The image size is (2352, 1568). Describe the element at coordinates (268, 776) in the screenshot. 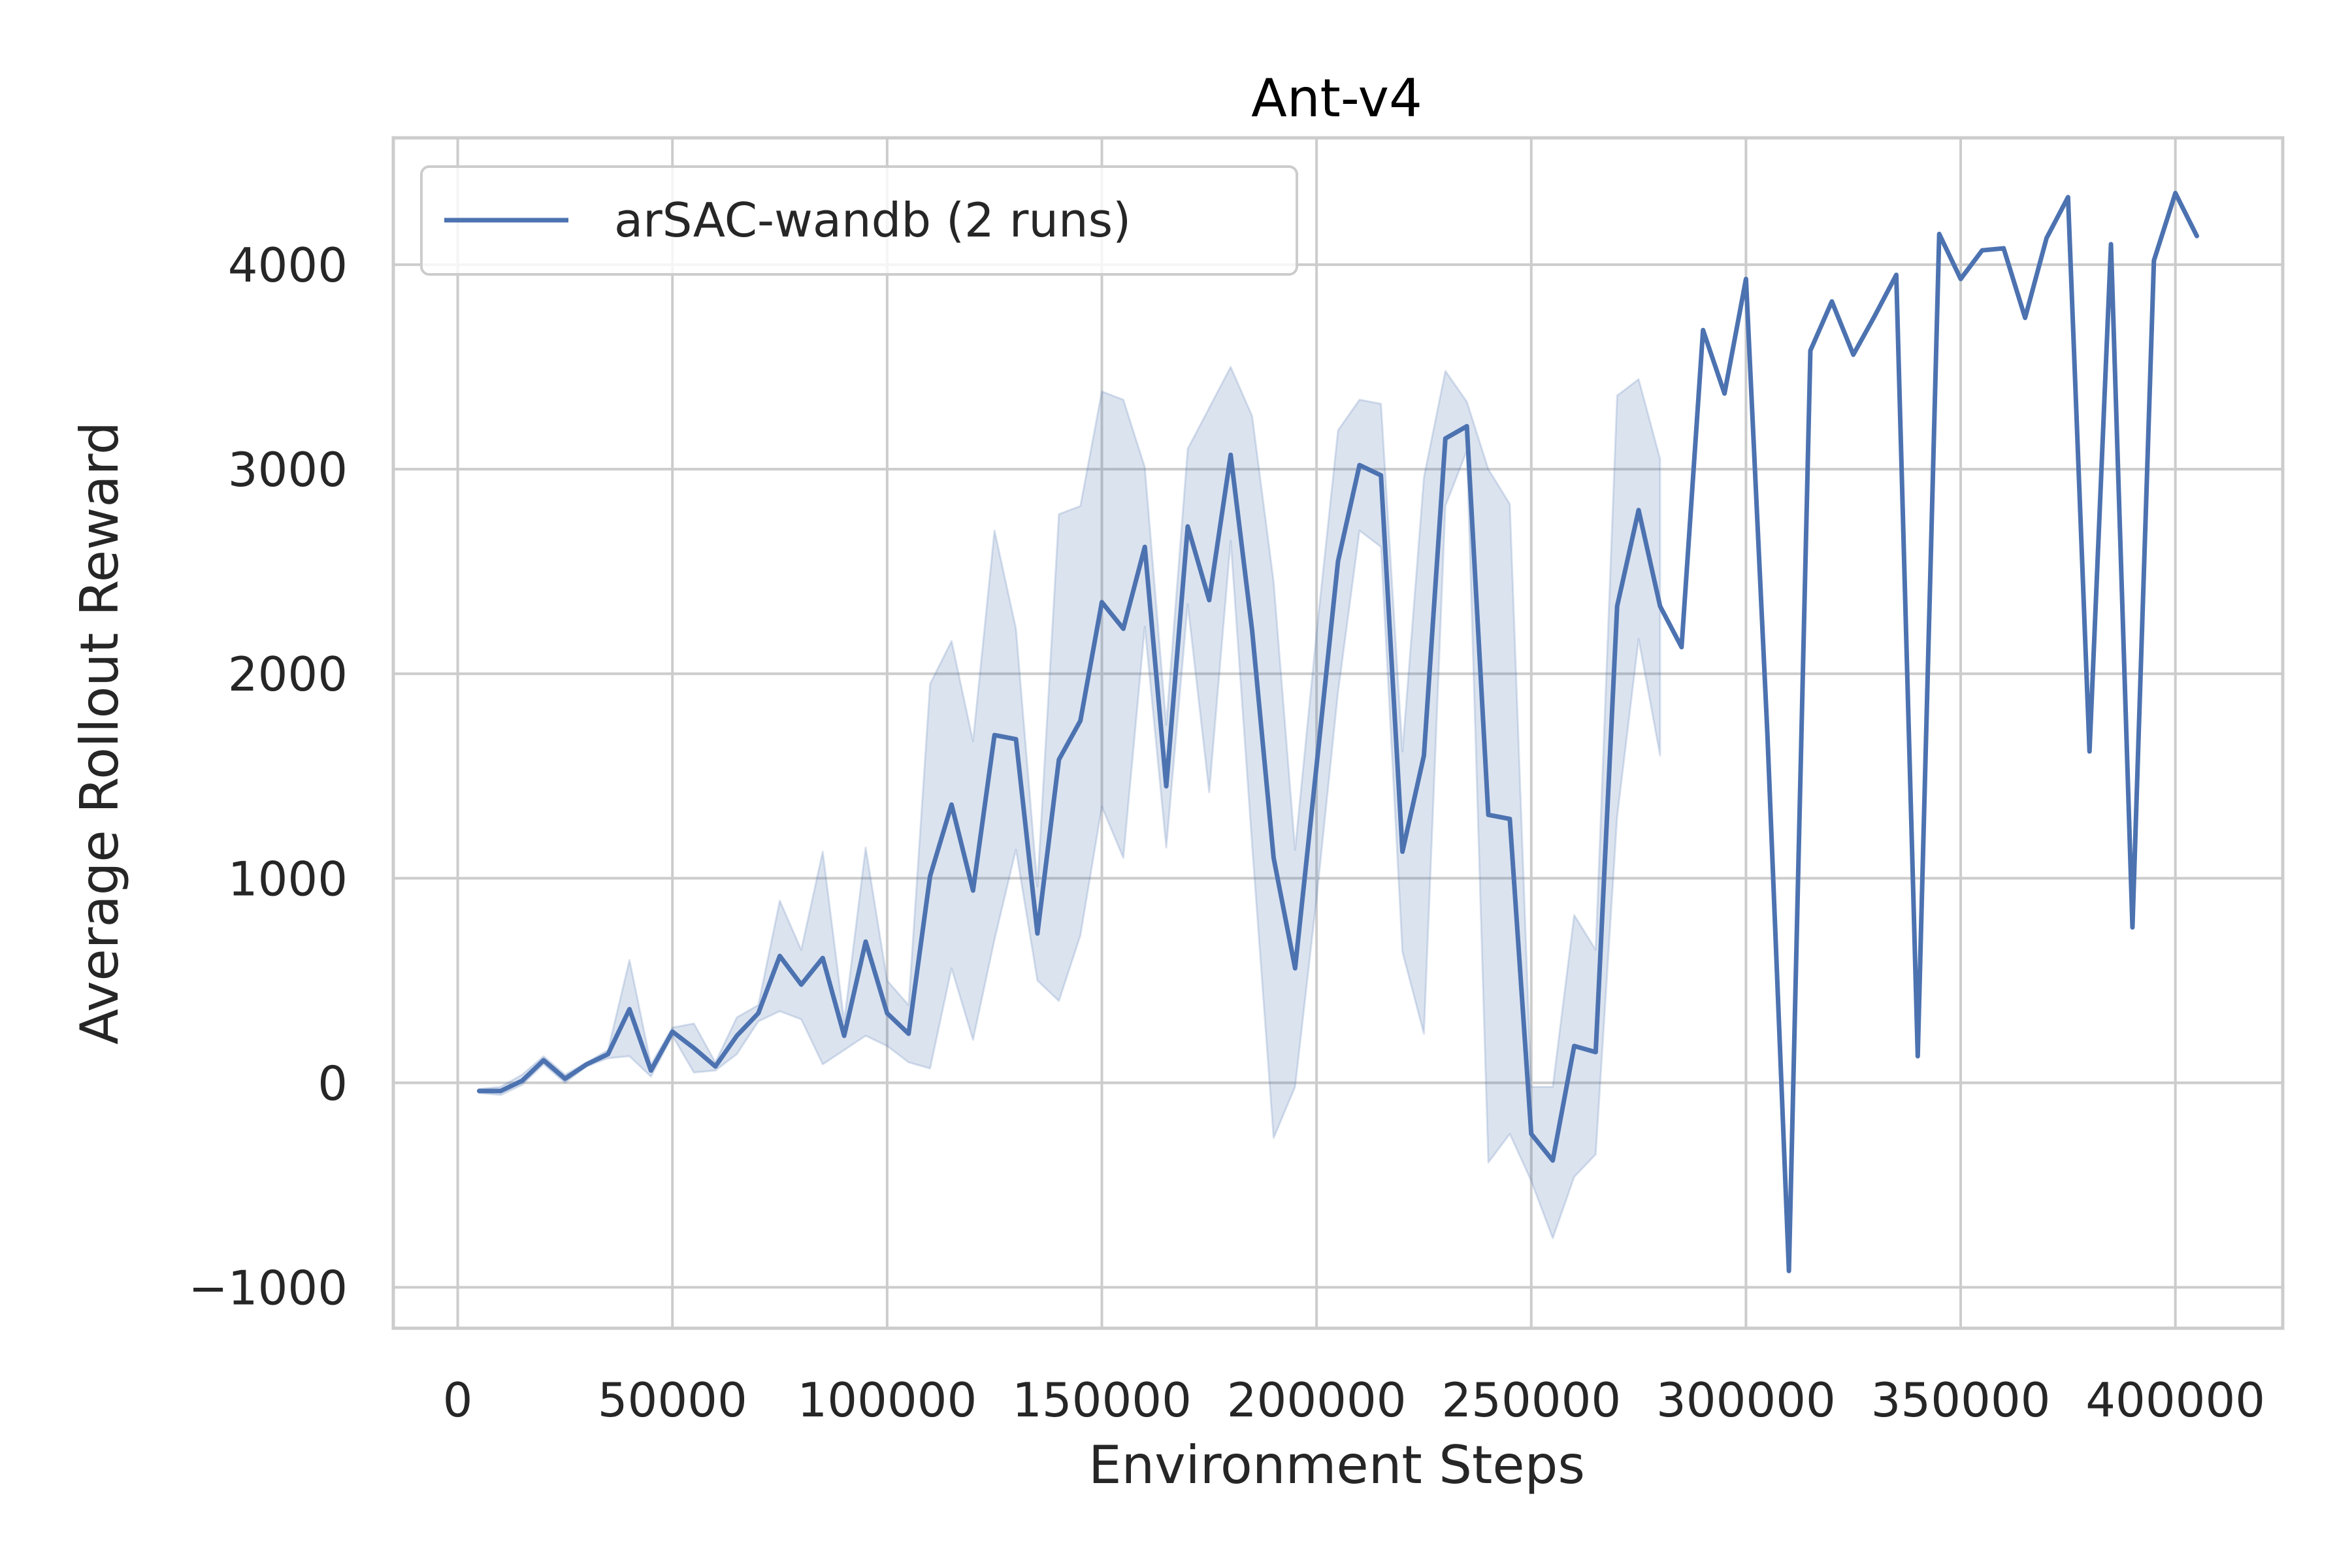

I see `y-tick-labels: −1000 0 1000 2000 3000 4000` at that location.